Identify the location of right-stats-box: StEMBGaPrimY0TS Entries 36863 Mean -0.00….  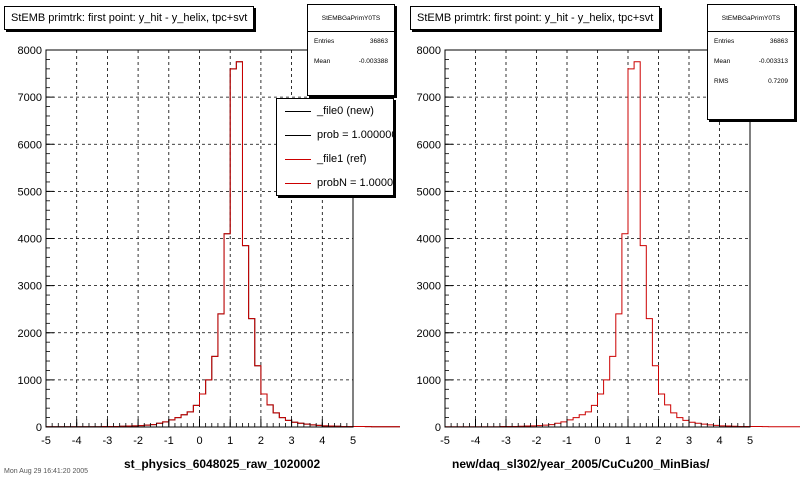
(751, 62).